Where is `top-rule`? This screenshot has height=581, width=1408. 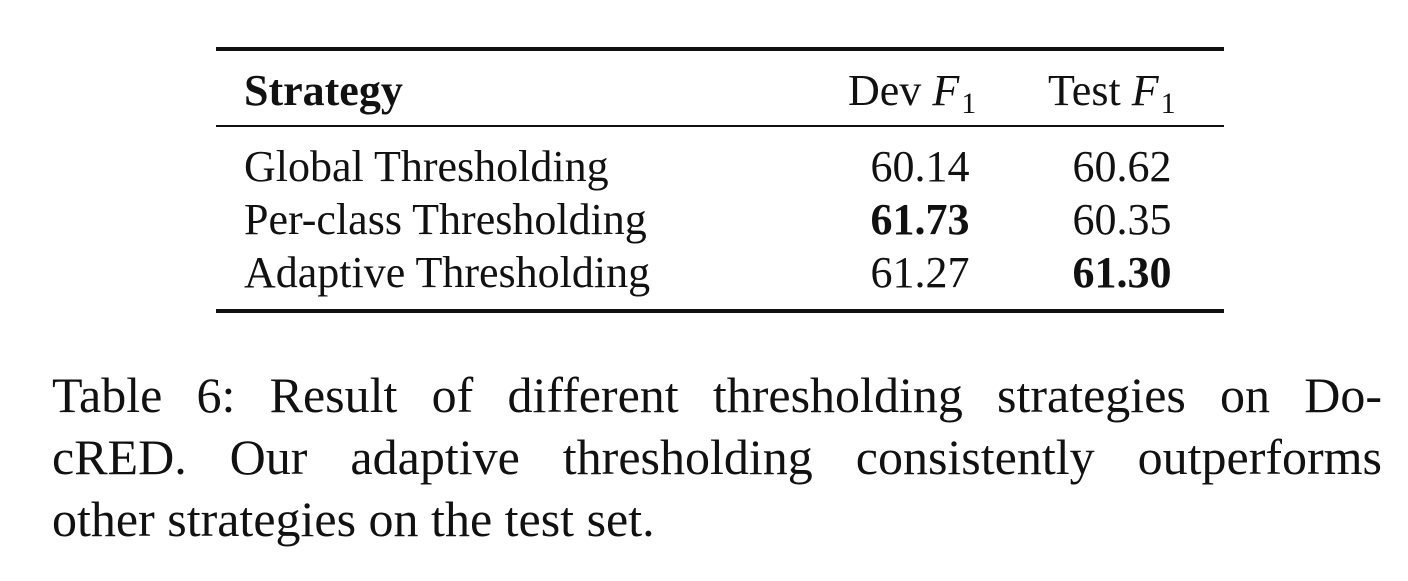 top-rule is located at coordinates (720, 49).